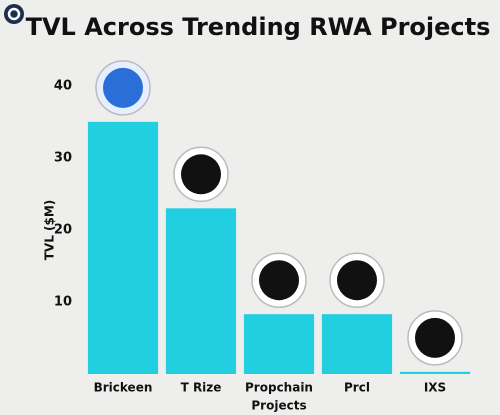 The image size is (500, 415). What do you see at coordinates (357, 388) in the screenshot?
I see `x-tick-label: Prcl` at bounding box center [357, 388].